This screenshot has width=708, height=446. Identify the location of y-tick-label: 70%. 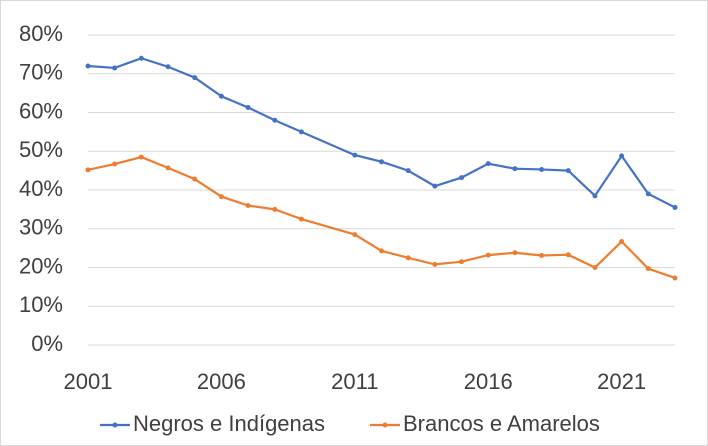
(41, 72).